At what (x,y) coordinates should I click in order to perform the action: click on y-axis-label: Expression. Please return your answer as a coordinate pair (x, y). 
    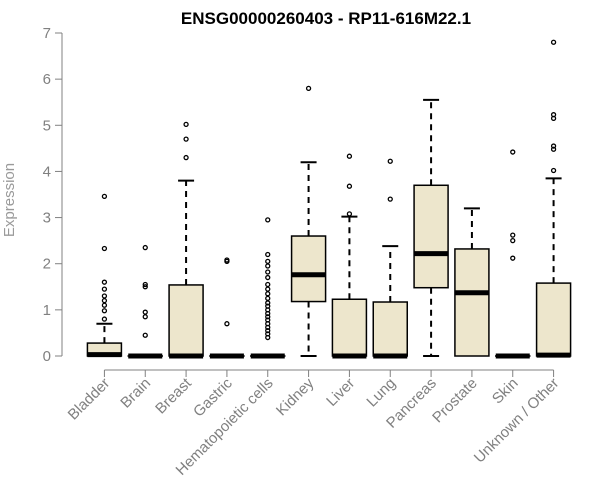
    Looking at the image, I should click on (9, 200).